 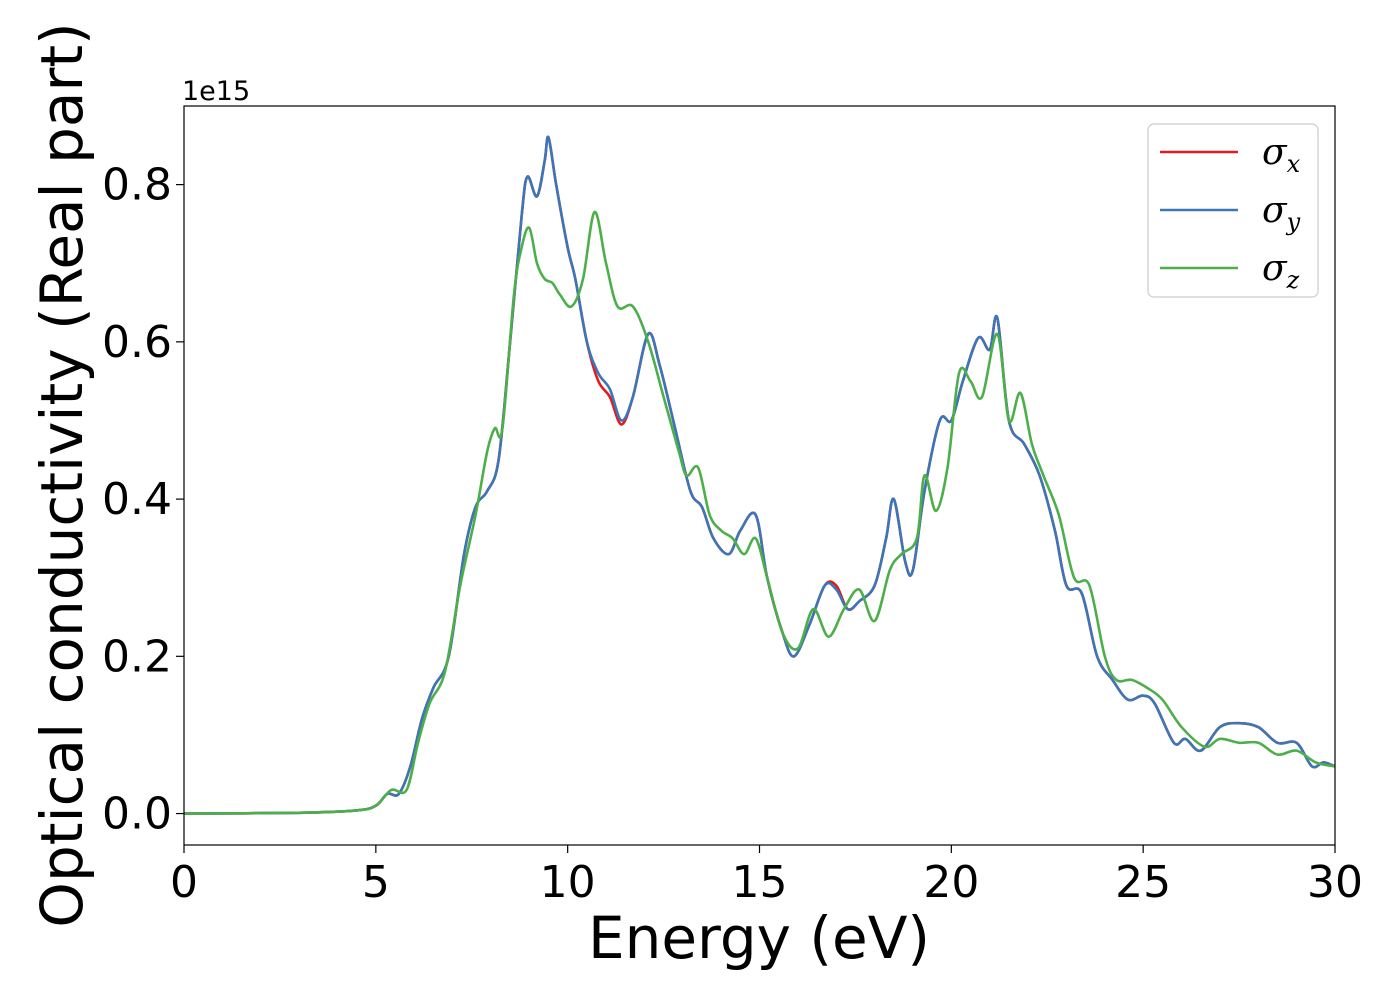 I want to click on y-axis-label: Optical conductivity (Real part), so click(x=62, y=474).